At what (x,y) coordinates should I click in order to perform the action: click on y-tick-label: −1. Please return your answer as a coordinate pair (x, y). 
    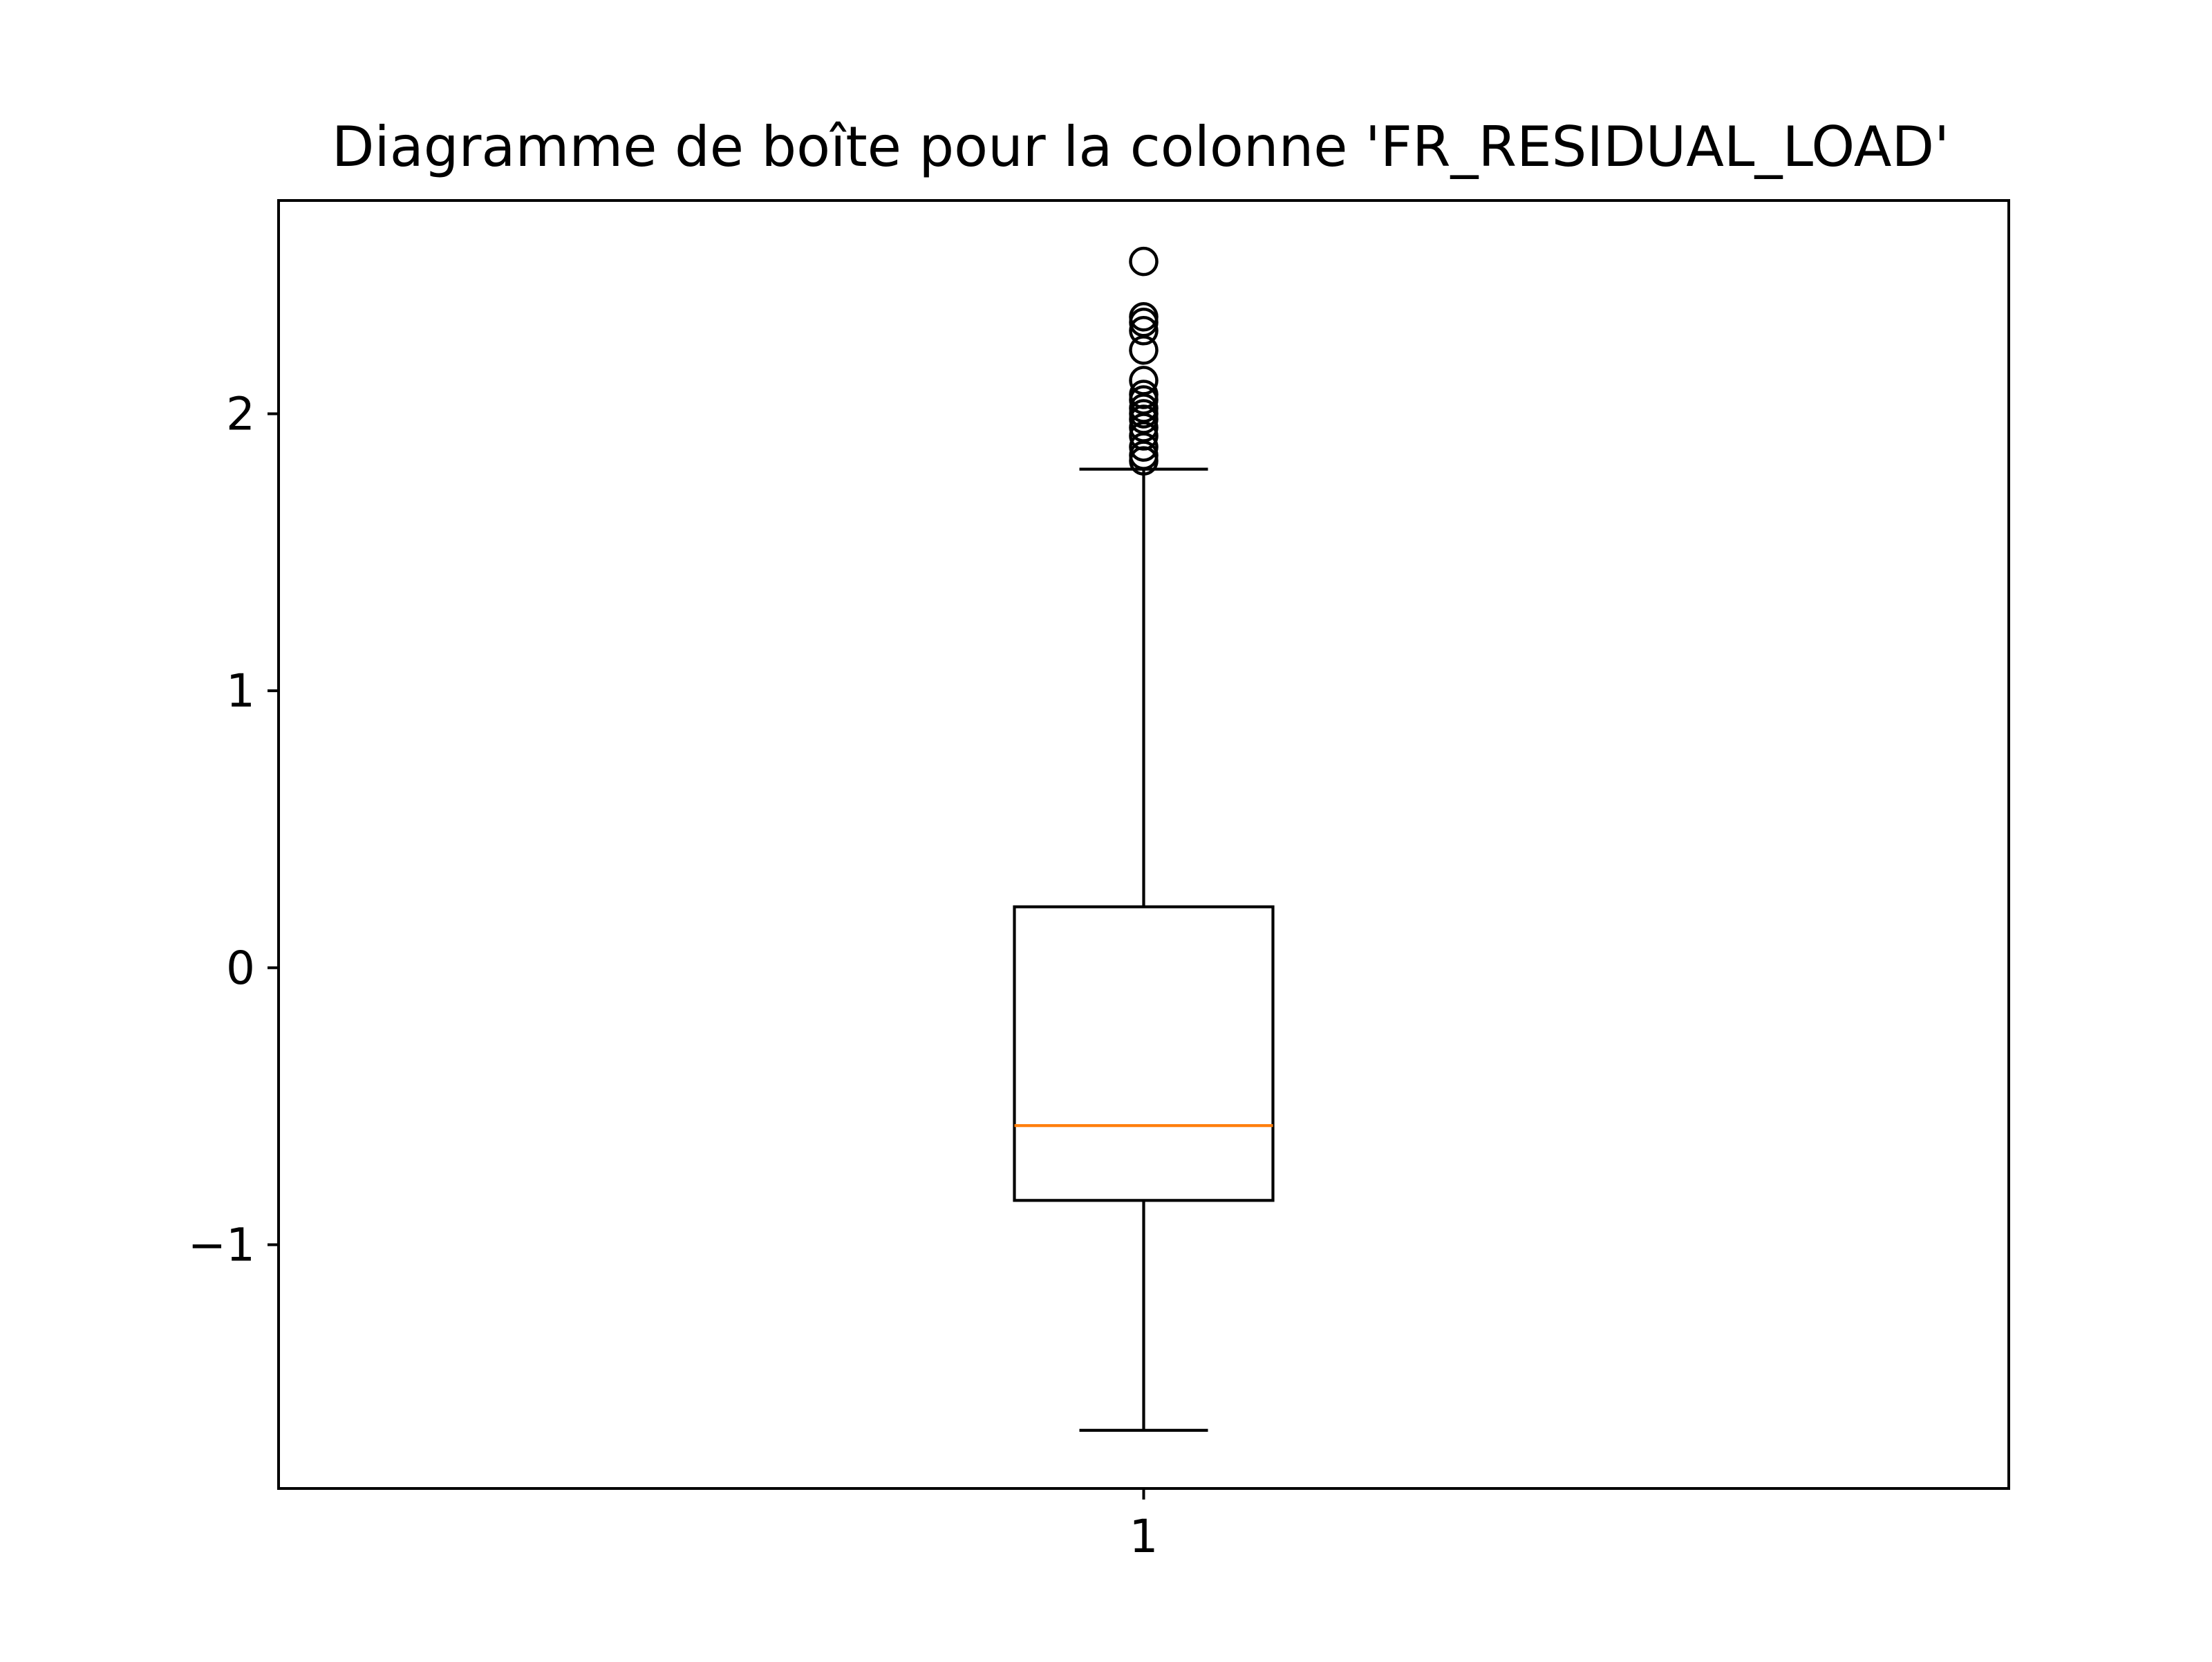
    Looking at the image, I should click on (222, 1245).